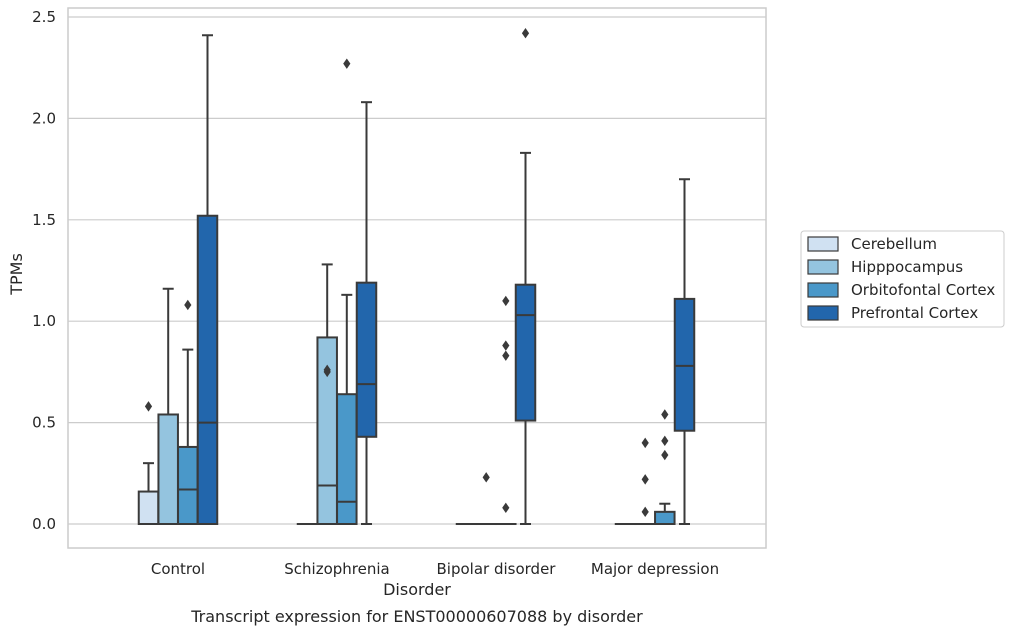 This screenshot has width=1014, height=634. Describe the element at coordinates (44, 118) in the screenshot. I see `y-tick-label: 2.0` at that location.